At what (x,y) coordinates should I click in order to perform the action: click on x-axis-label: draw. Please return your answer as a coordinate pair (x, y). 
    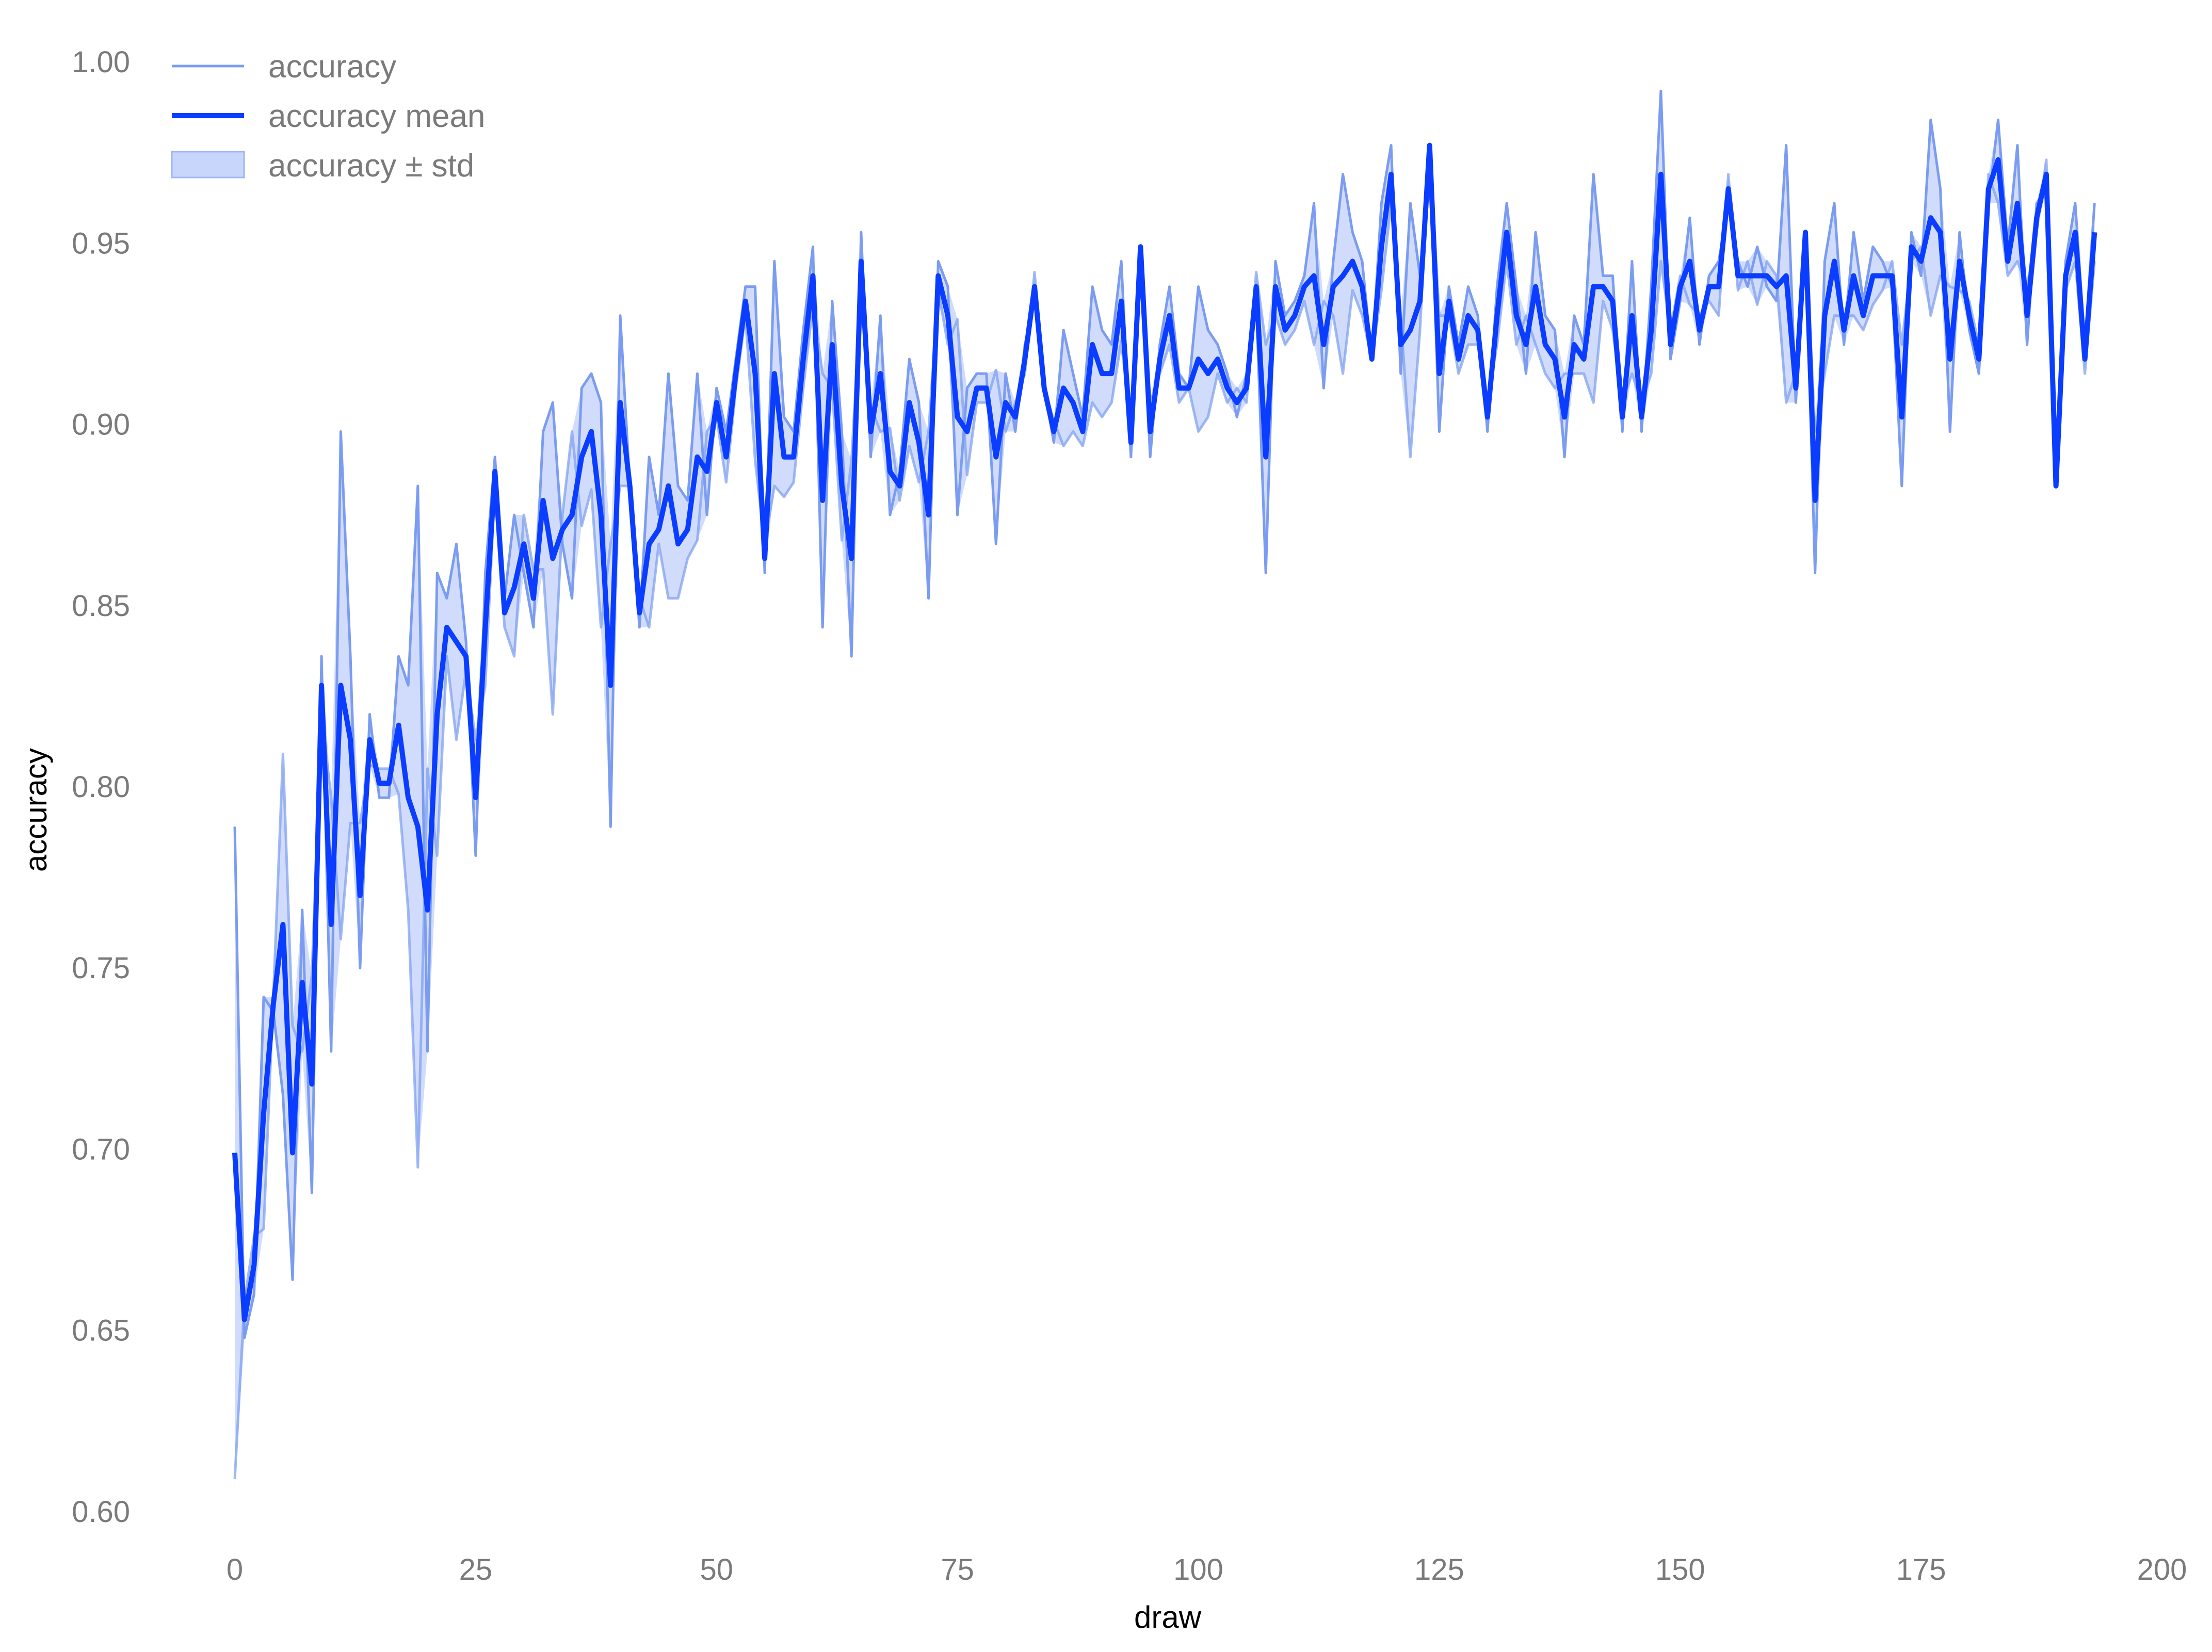
    Looking at the image, I should click on (1168, 1617).